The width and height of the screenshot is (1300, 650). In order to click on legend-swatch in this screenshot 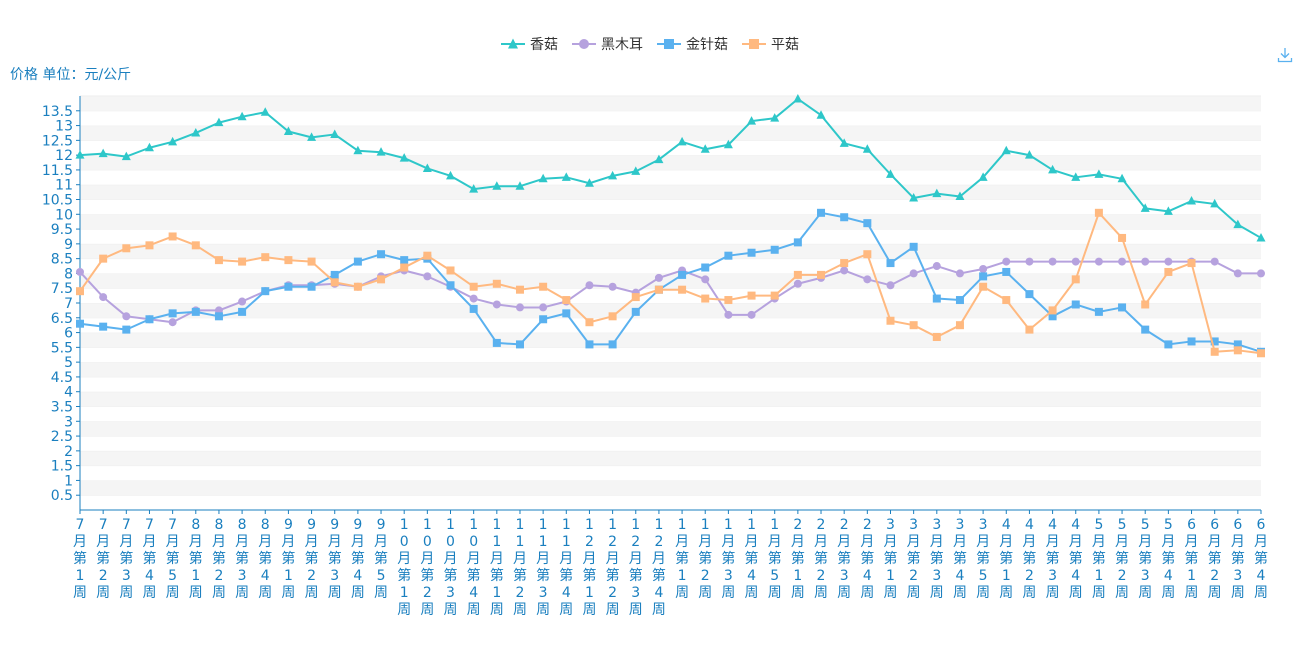, I will do `click(584, 44)`.